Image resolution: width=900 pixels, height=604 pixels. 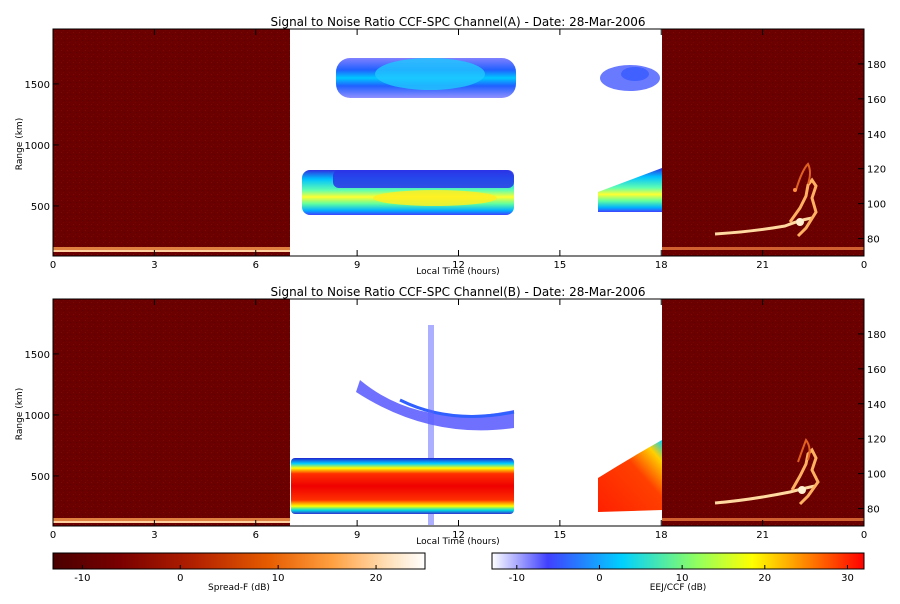 I want to click on vertical-streak, so click(x=431, y=425).